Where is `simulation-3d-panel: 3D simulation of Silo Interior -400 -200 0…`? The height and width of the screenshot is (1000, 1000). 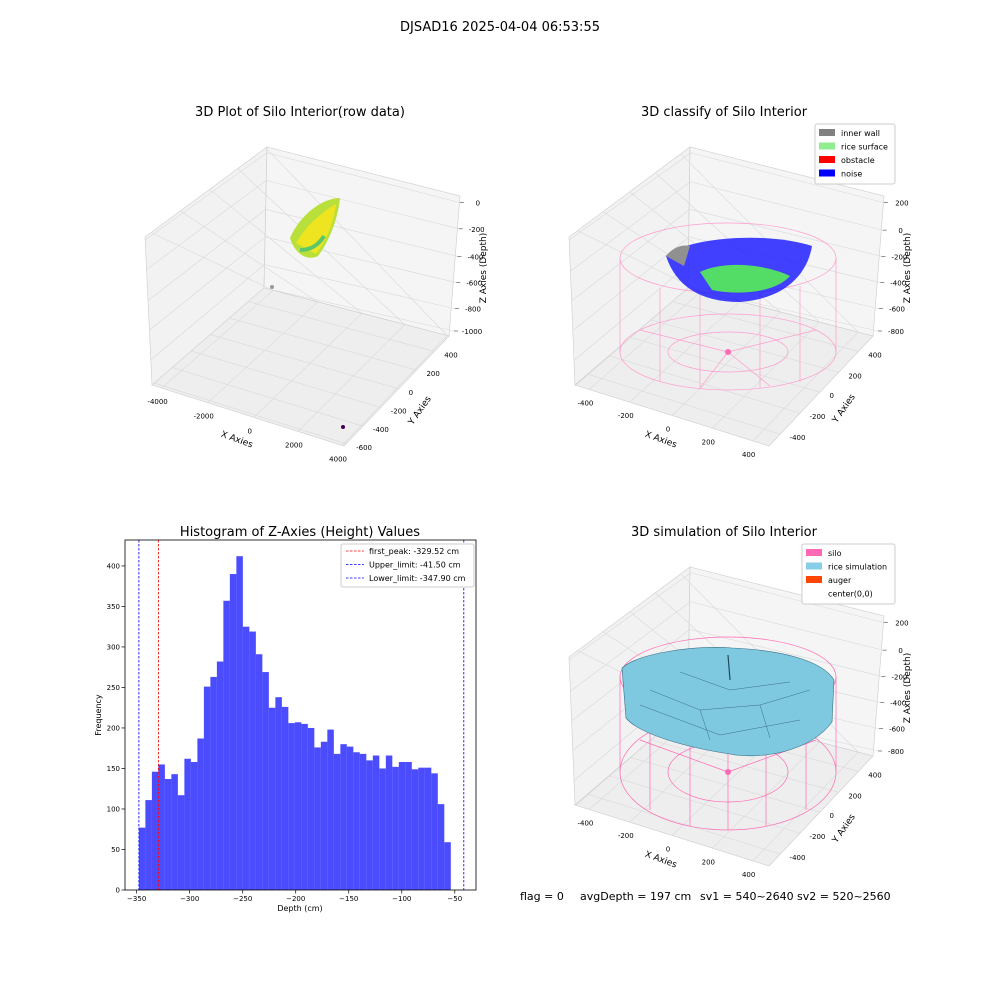 simulation-3d-panel: 3D simulation of Silo Interior -400 -200 0… is located at coordinates (740, 702).